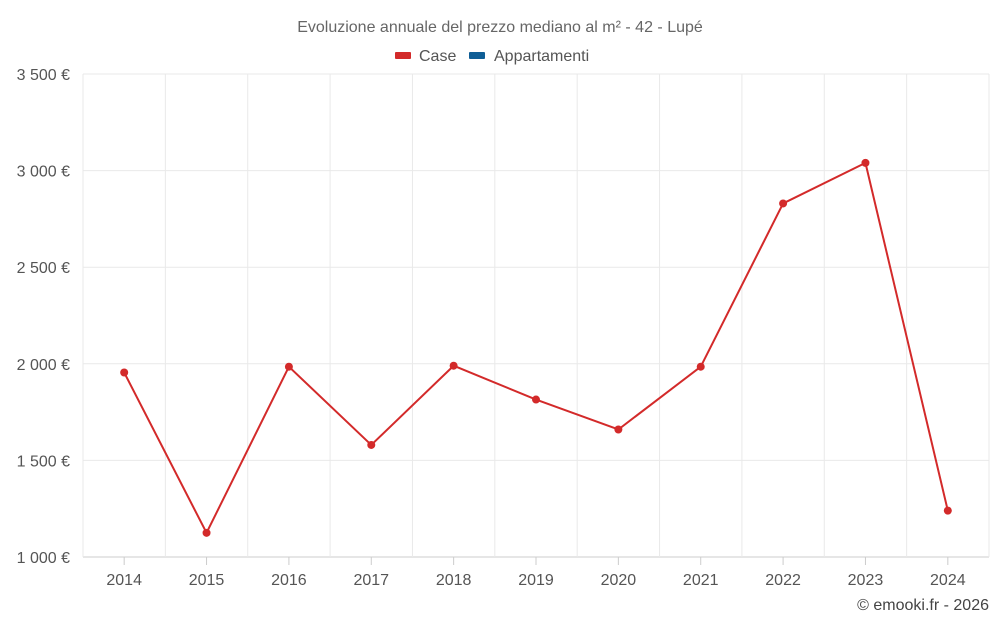 The image size is (1000, 625). What do you see at coordinates (43, 365) in the screenshot?
I see `y-tick-label: 2 000 €` at bounding box center [43, 365].